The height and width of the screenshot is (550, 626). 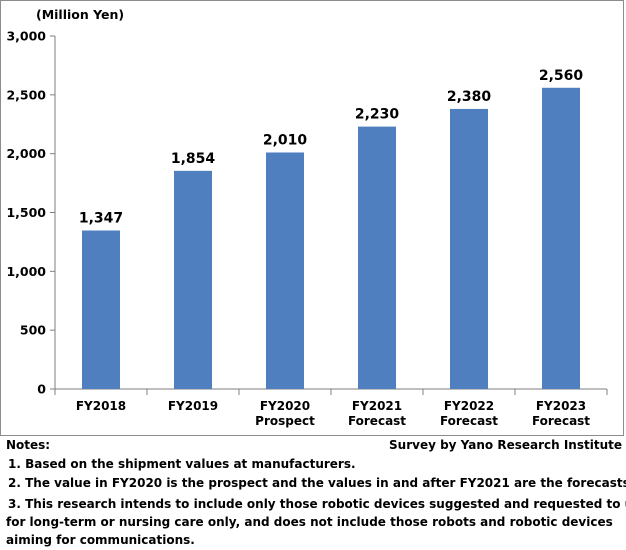 I want to click on y-tick-label: 3,000, so click(x=26, y=36).